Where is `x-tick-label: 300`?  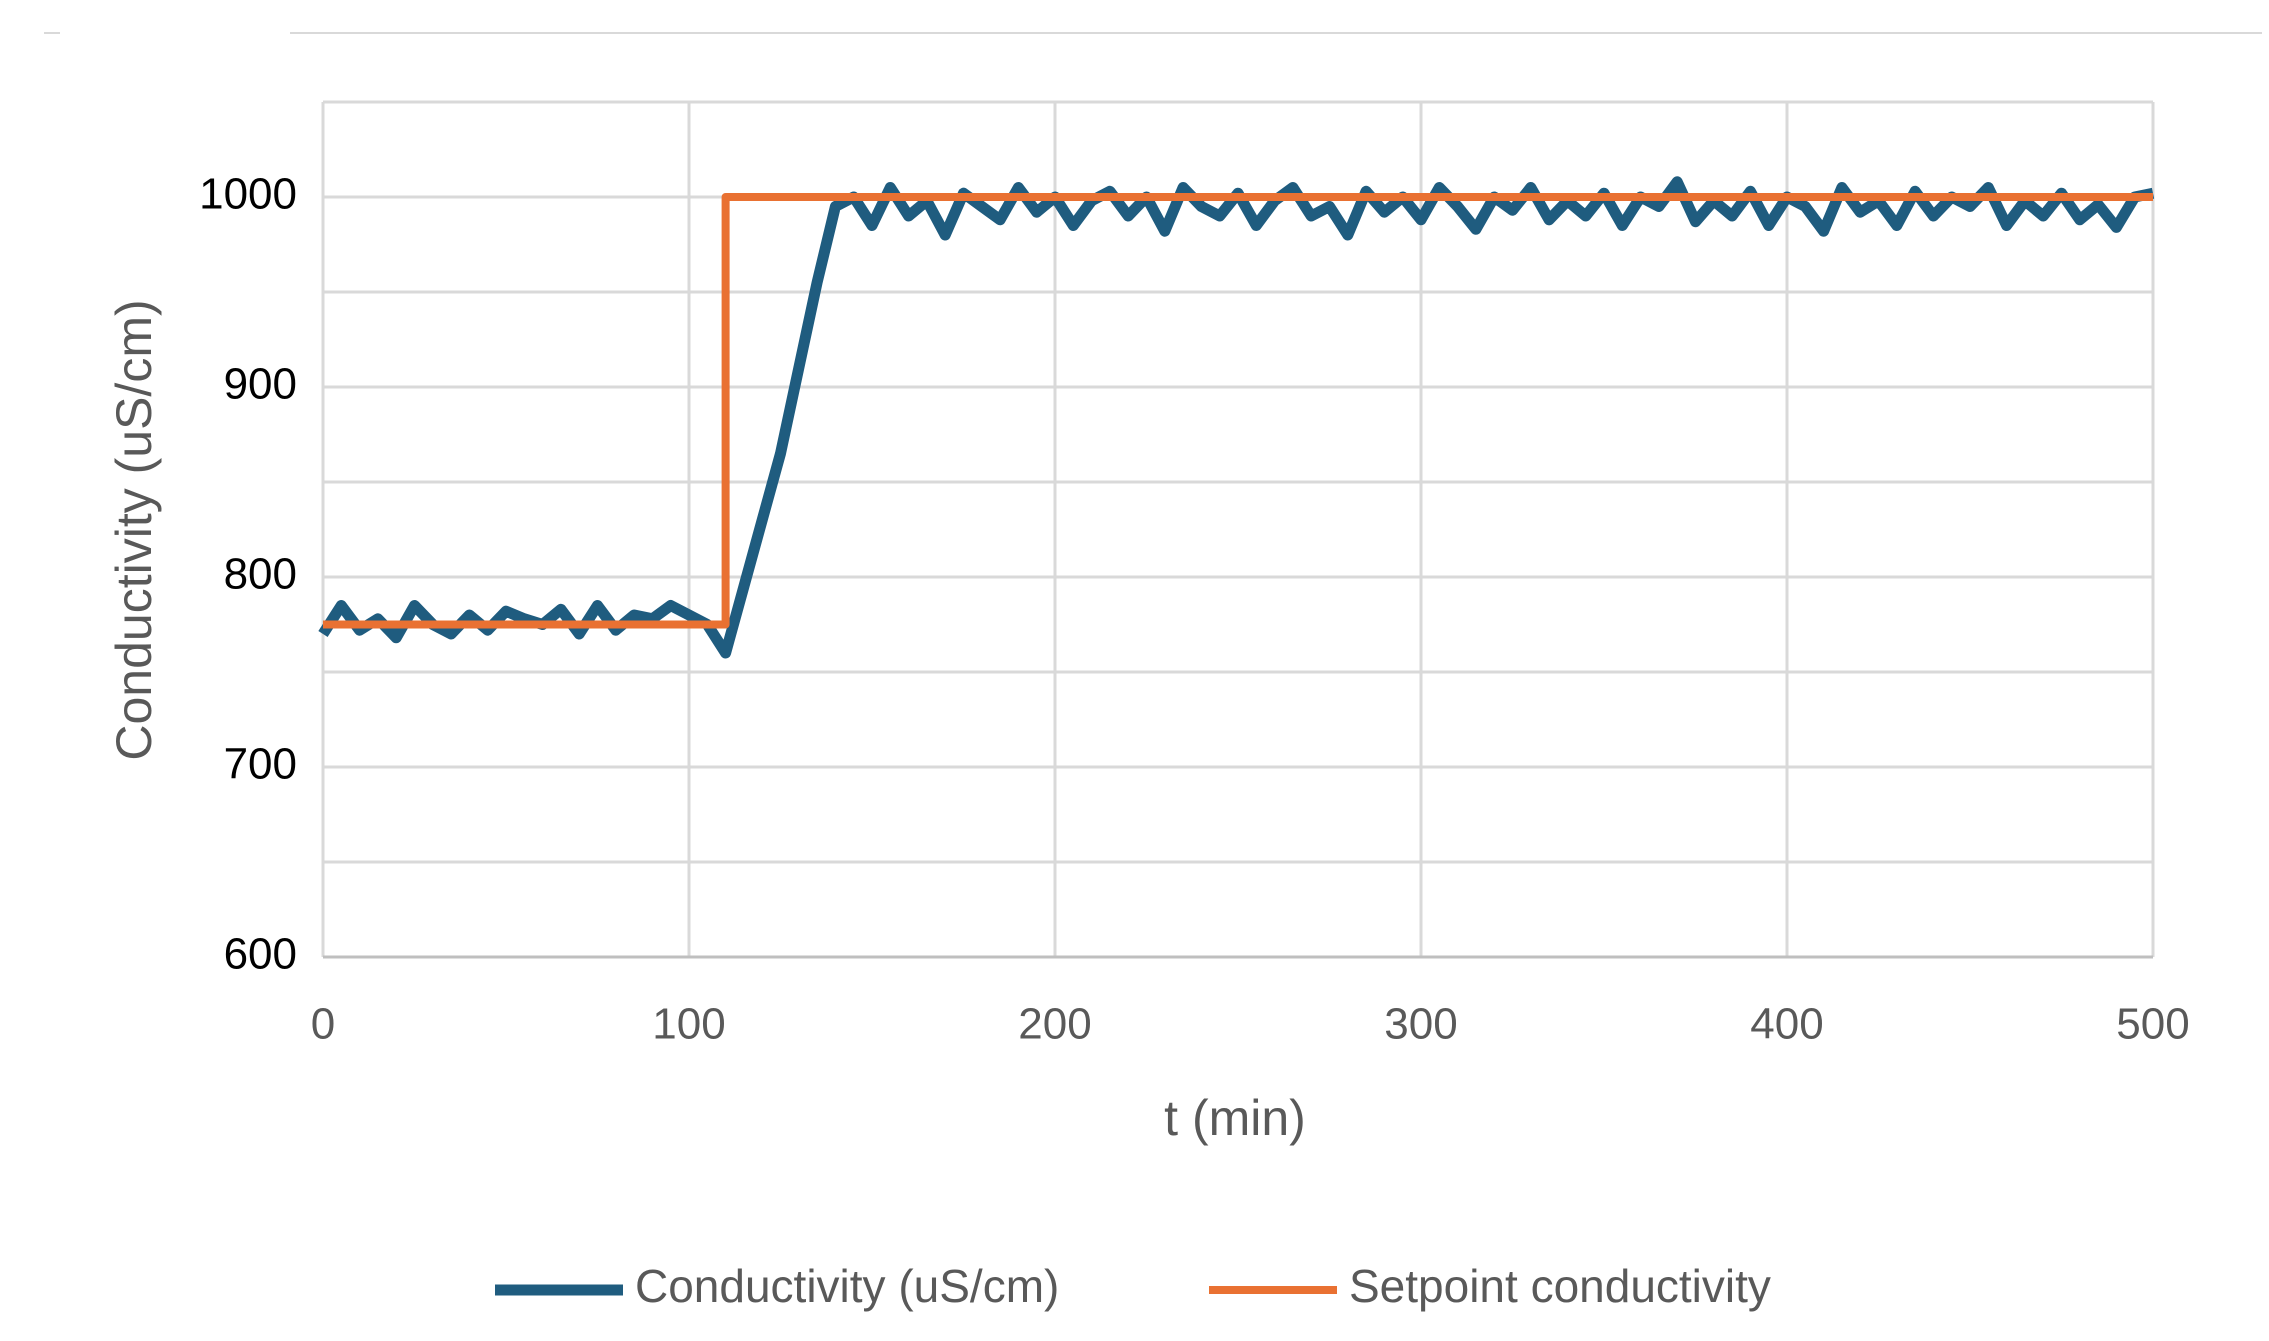 x-tick-label: 300 is located at coordinates (1420, 1024).